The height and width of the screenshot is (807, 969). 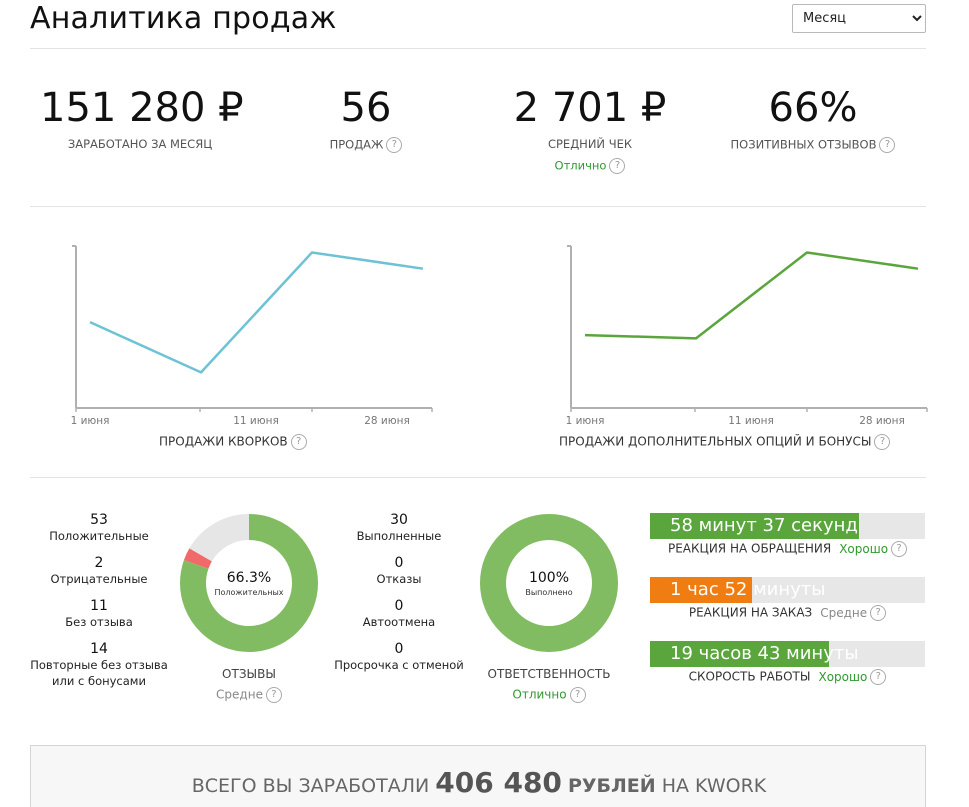 I want to click on orders-autocancel: 0 Автоотмена, so click(x=399, y=614).